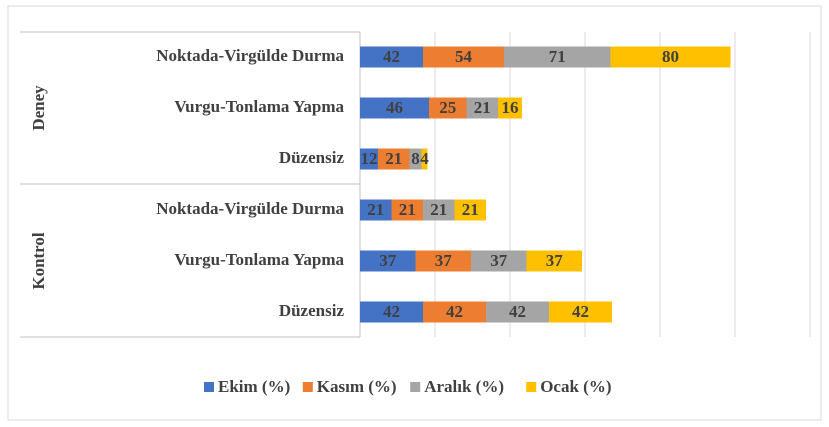 The width and height of the screenshot is (829, 427). Describe the element at coordinates (38, 261) in the screenshot. I see `group-label: Kontrol` at that location.